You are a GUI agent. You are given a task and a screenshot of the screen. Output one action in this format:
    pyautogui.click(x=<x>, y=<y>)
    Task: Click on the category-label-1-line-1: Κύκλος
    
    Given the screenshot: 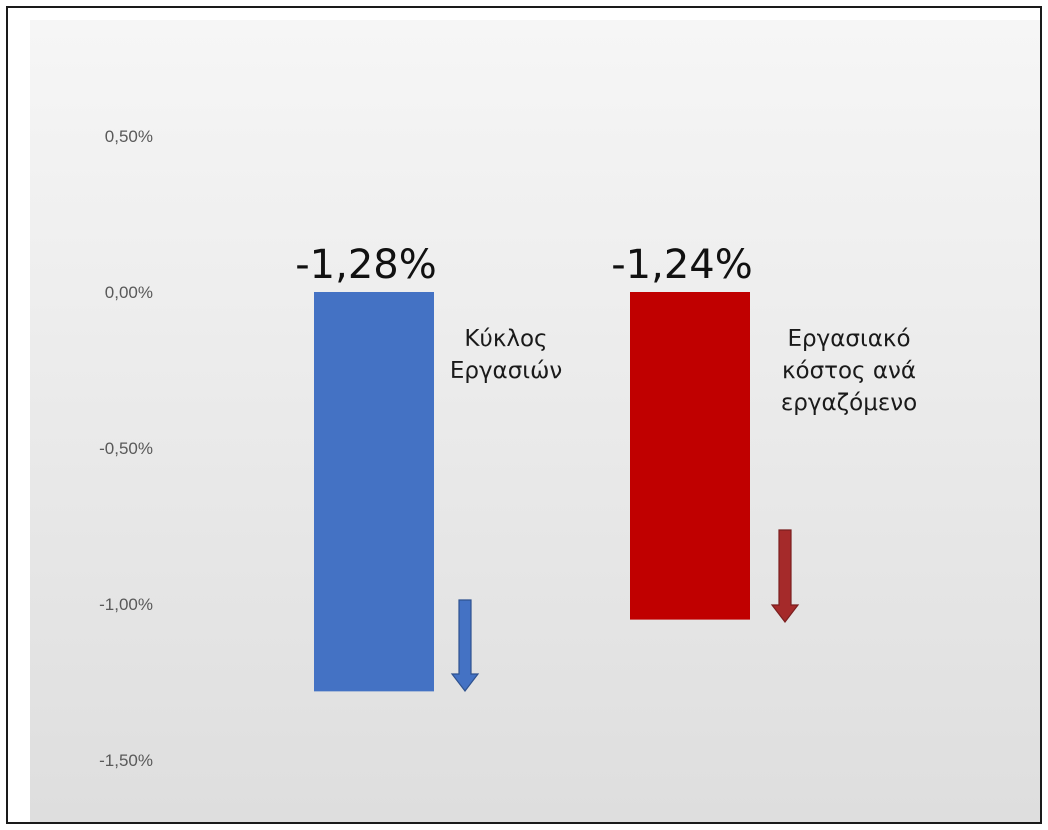 What is the action you would take?
    pyautogui.click(x=505, y=339)
    